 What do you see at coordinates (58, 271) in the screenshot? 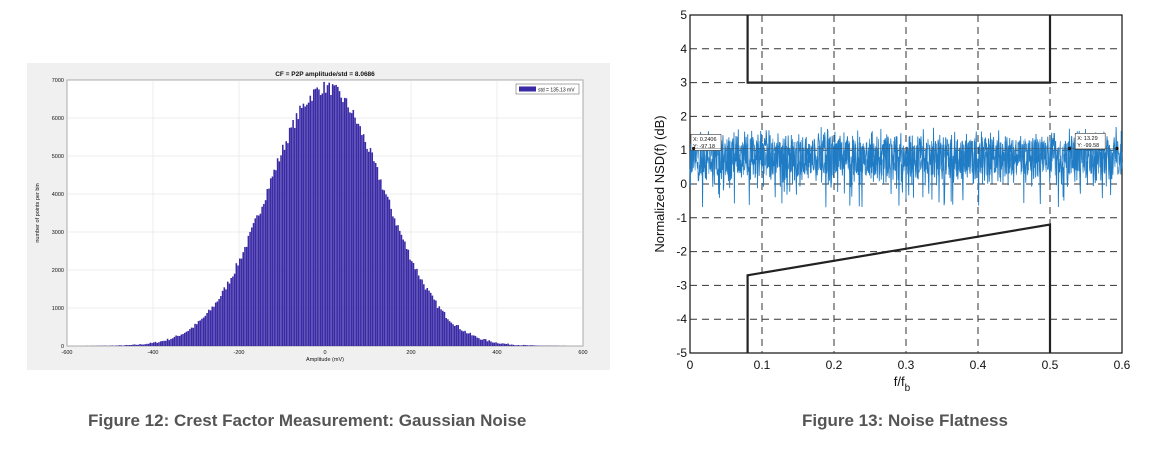
I see `y-tick-label: 2000` at bounding box center [58, 271].